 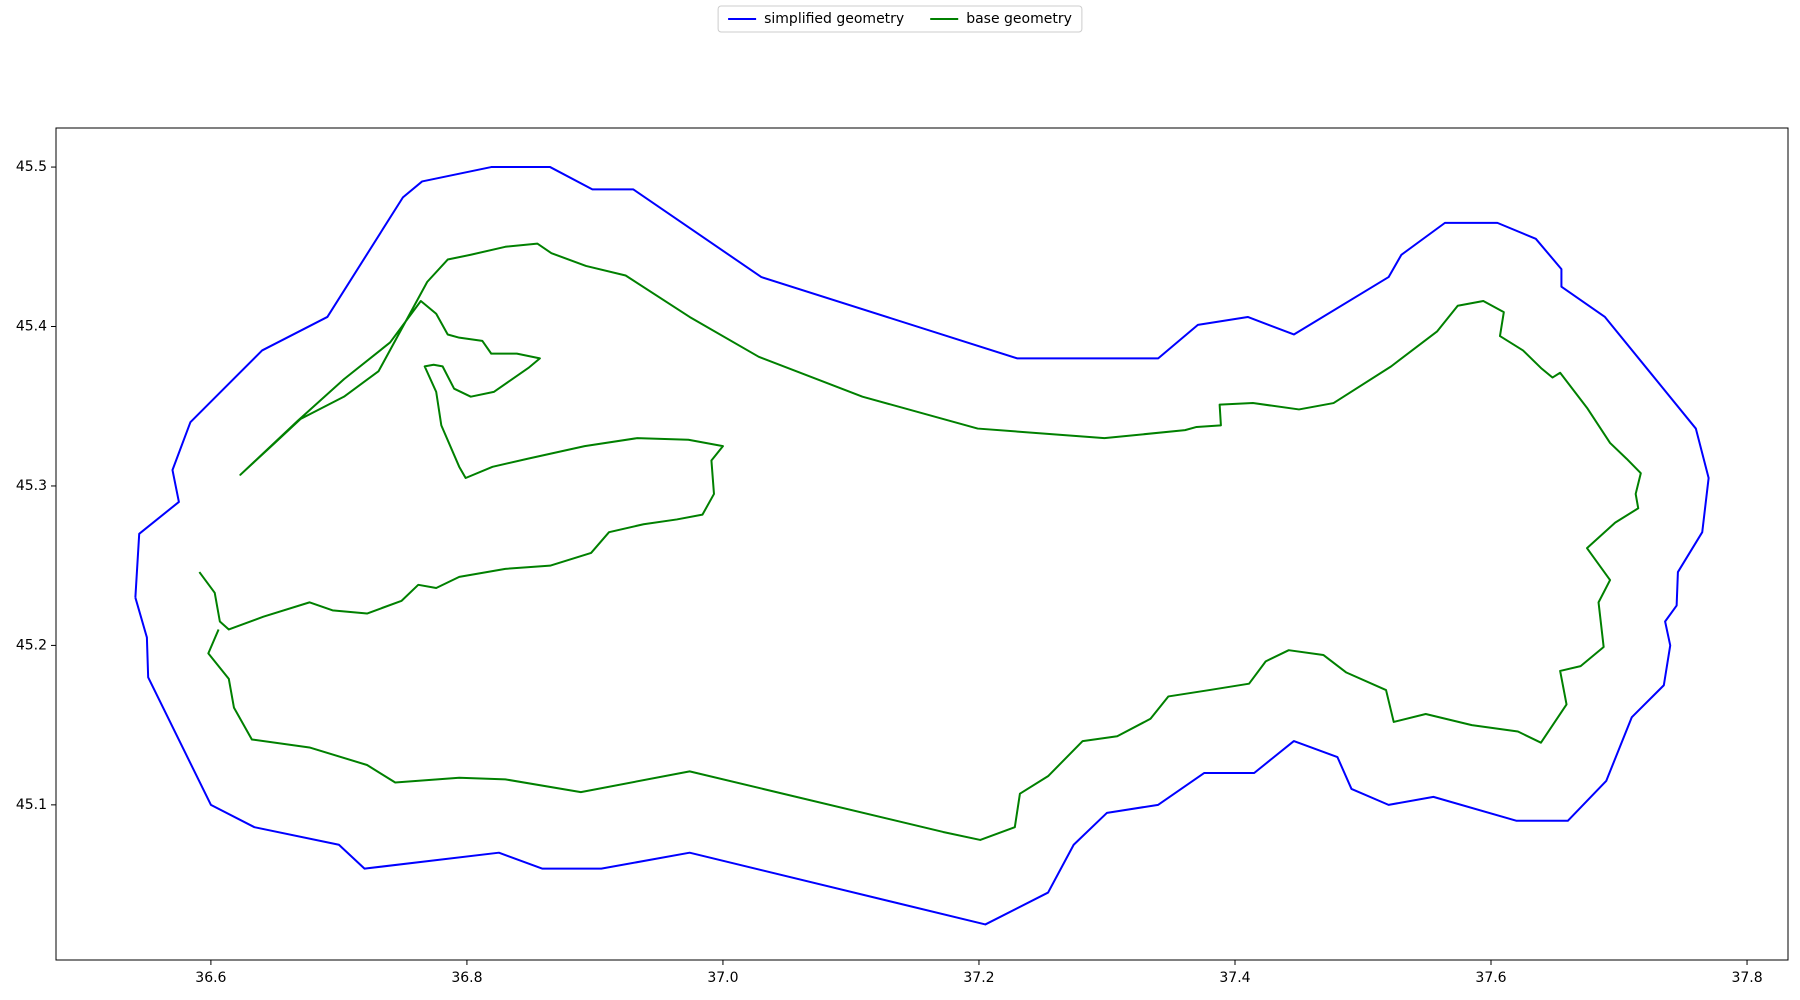 I want to click on x-tick-label: 37.0, so click(x=722, y=978).